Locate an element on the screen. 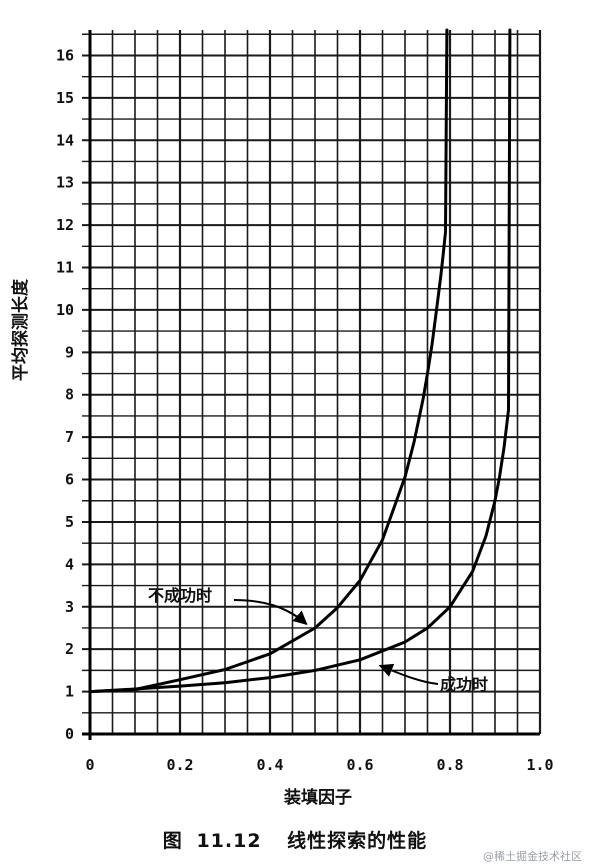 This screenshot has width=590, height=867. y-tick-label: 6 is located at coordinates (69, 480).